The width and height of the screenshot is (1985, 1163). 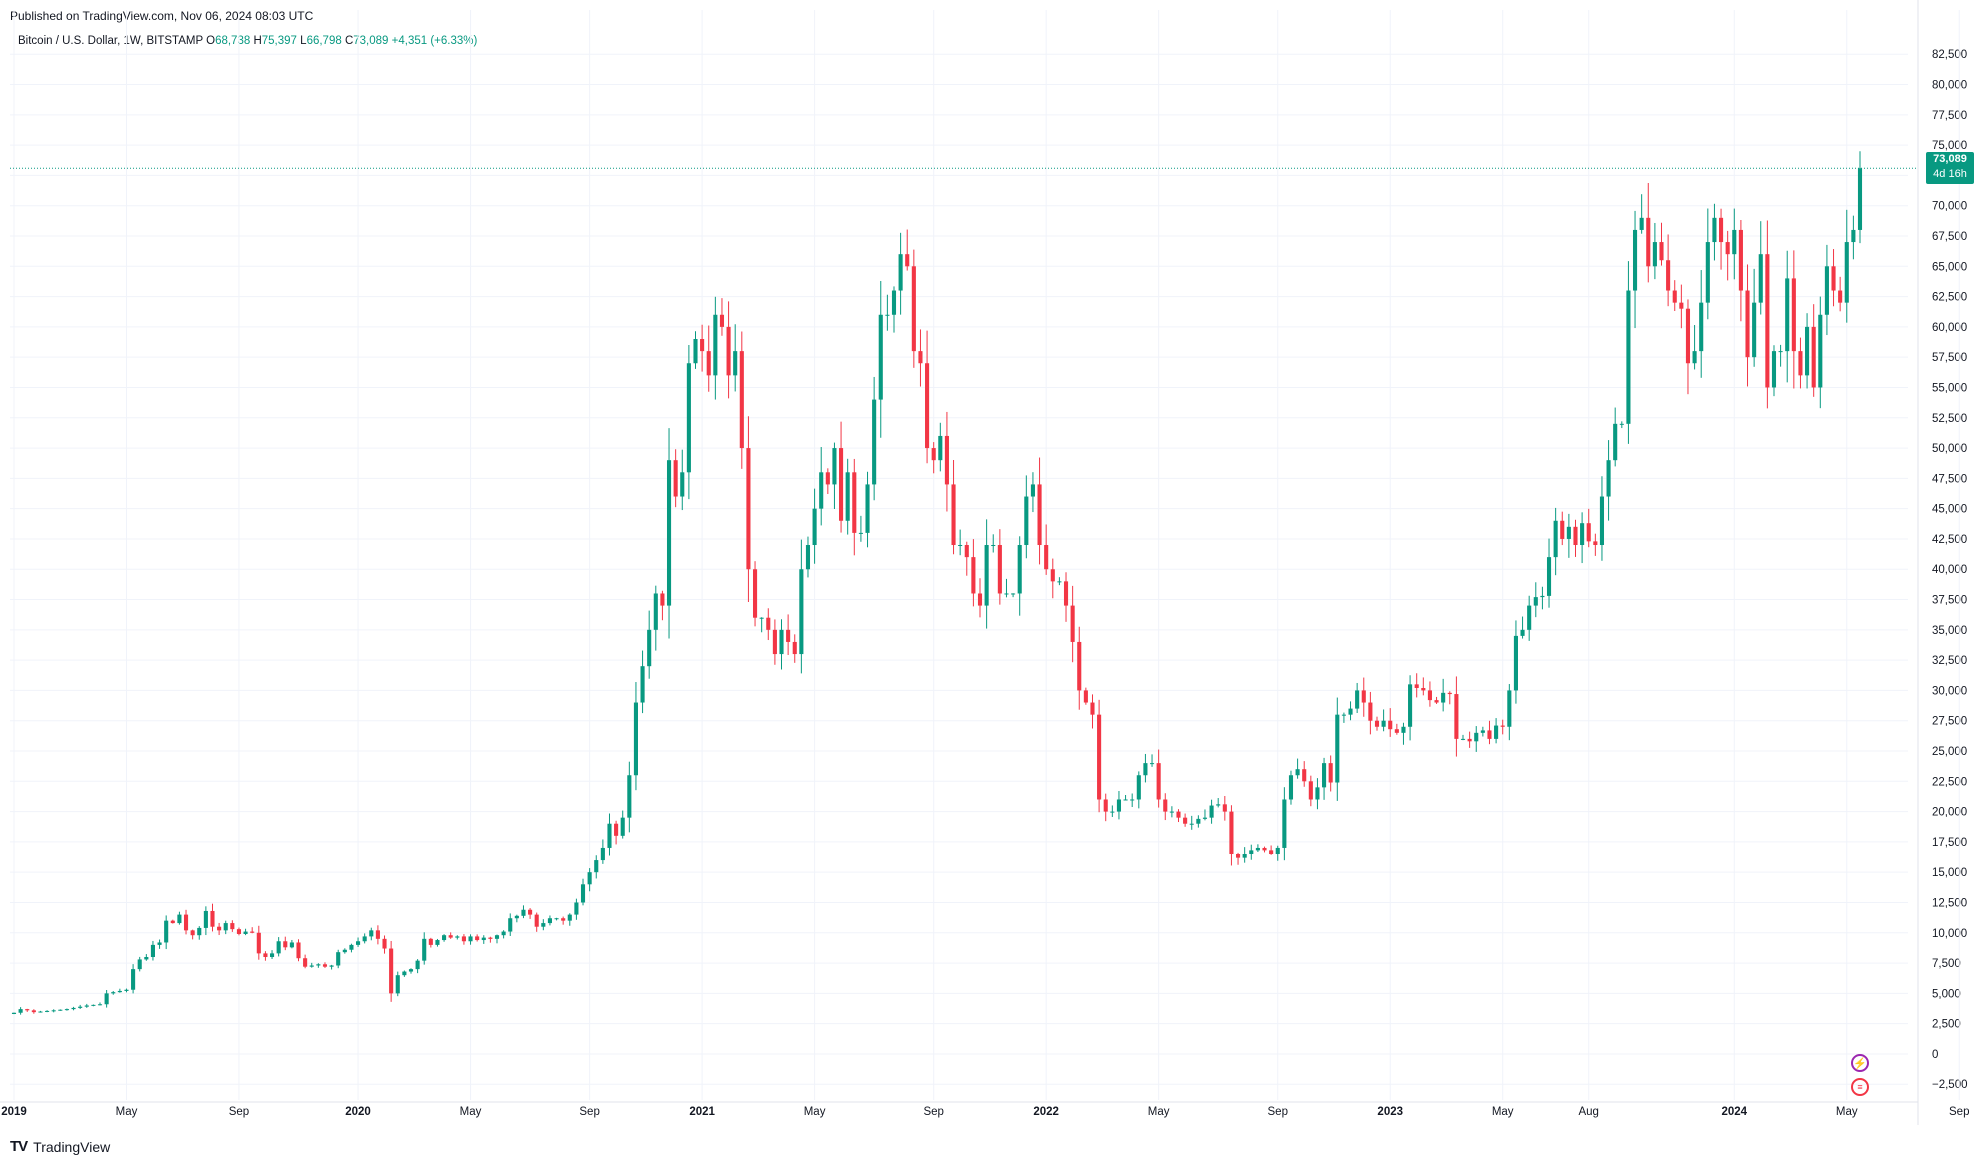 What do you see at coordinates (60, 1146) in the screenshot?
I see `tradingview-logo: TV TradingView` at bounding box center [60, 1146].